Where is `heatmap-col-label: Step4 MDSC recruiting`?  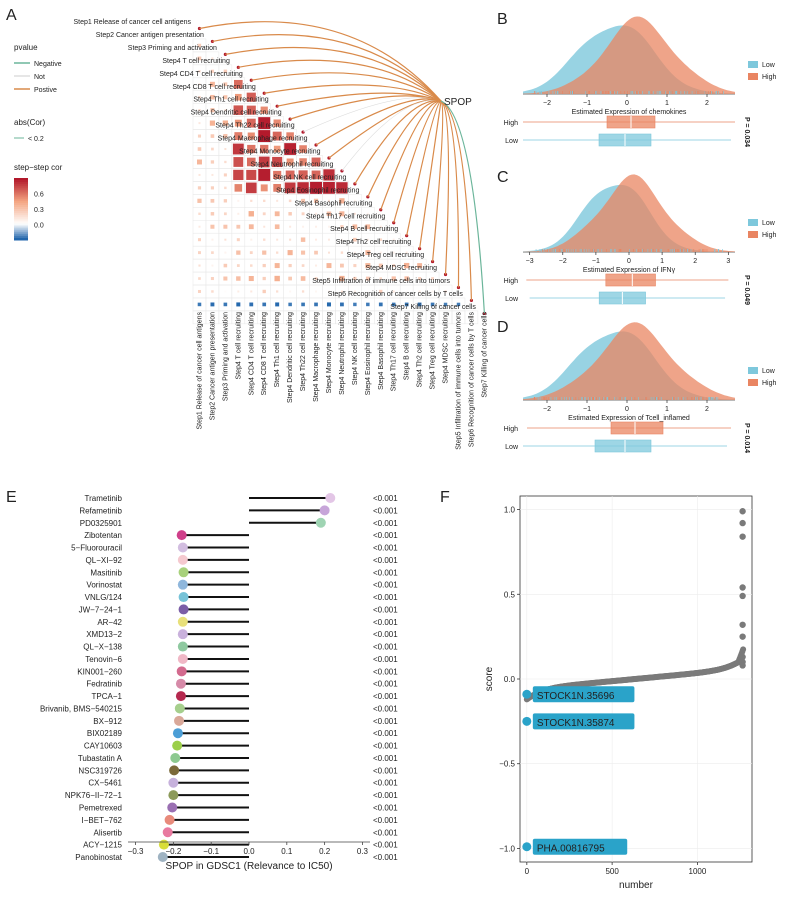
heatmap-col-label: Step4 MDSC recruiting is located at coordinates (446, 348).